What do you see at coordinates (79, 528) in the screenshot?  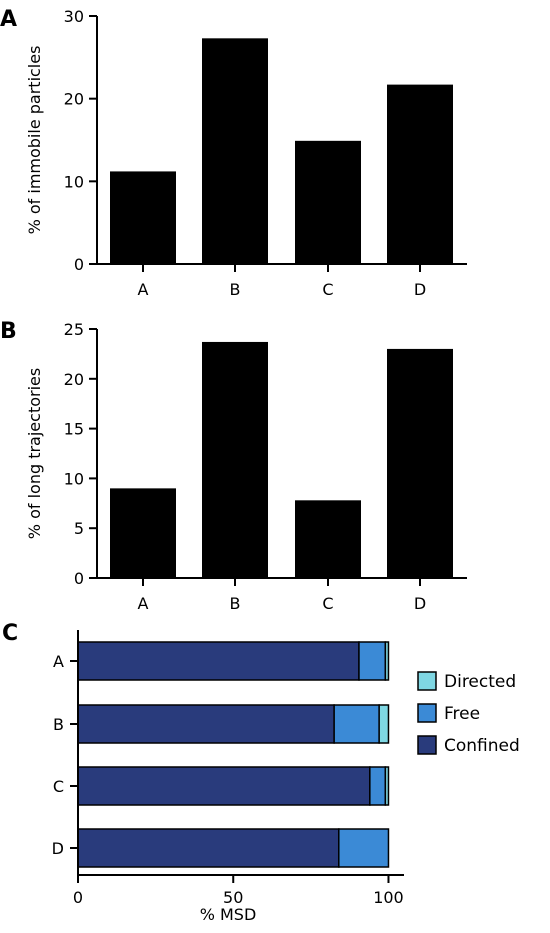 I see `panel-b-y-tick-label: 5` at bounding box center [79, 528].